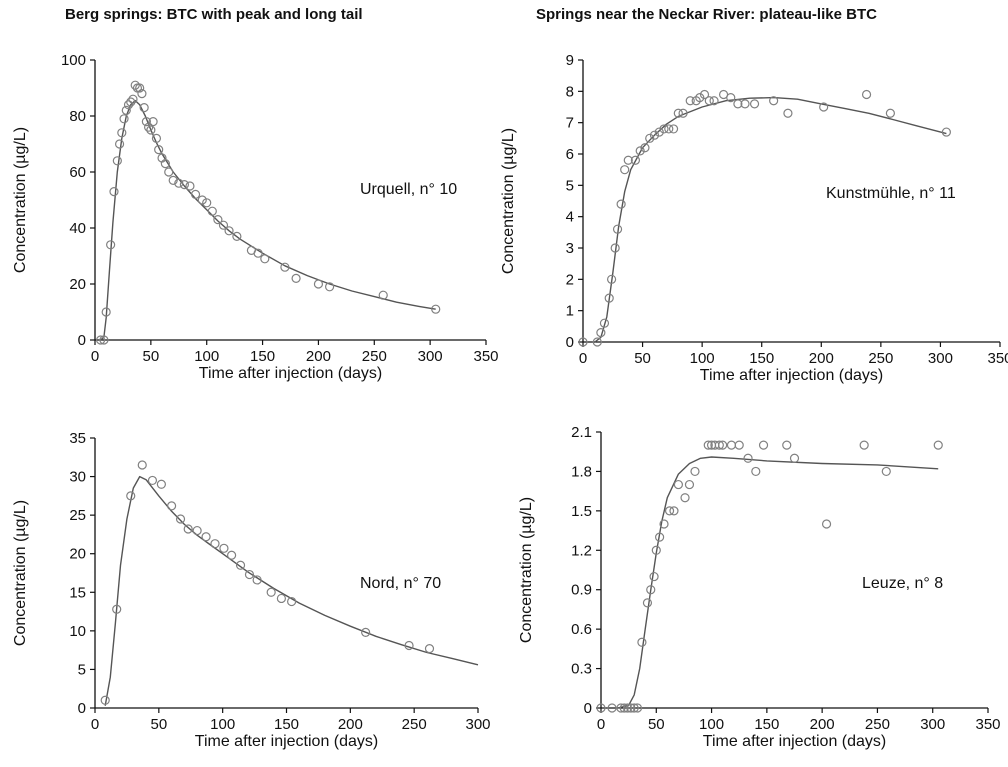 The height and width of the screenshot is (767, 1008). What do you see at coordinates (77, 592) in the screenshot?
I see `y-tick-label: 15` at bounding box center [77, 592].